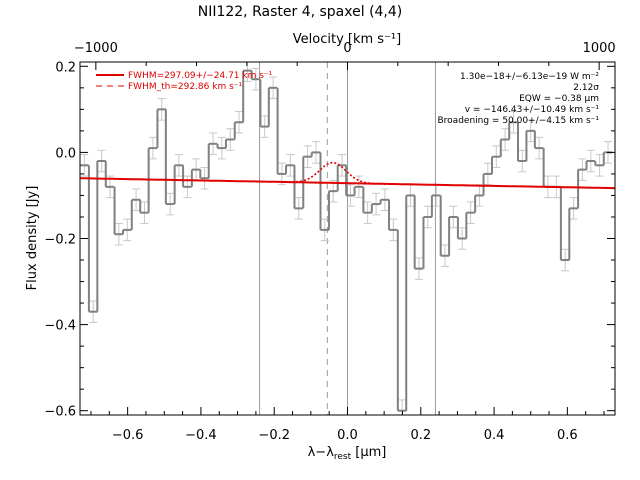 This screenshot has width=640, height=480. What do you see at coordinates (201, 435) in the screenshot?
I see `x-tick-label: −0.4` at bounding box center [201, 435].